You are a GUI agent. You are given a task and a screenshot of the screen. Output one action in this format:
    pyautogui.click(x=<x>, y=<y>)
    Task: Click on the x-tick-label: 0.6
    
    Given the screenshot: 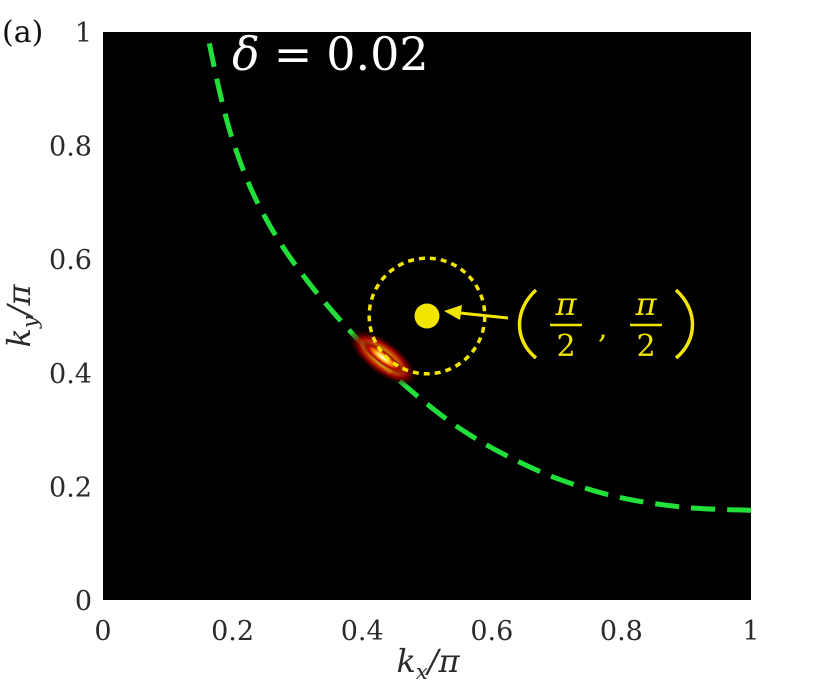 What is the action you would take?
    pyautogui.click(x=491, y=631)
    